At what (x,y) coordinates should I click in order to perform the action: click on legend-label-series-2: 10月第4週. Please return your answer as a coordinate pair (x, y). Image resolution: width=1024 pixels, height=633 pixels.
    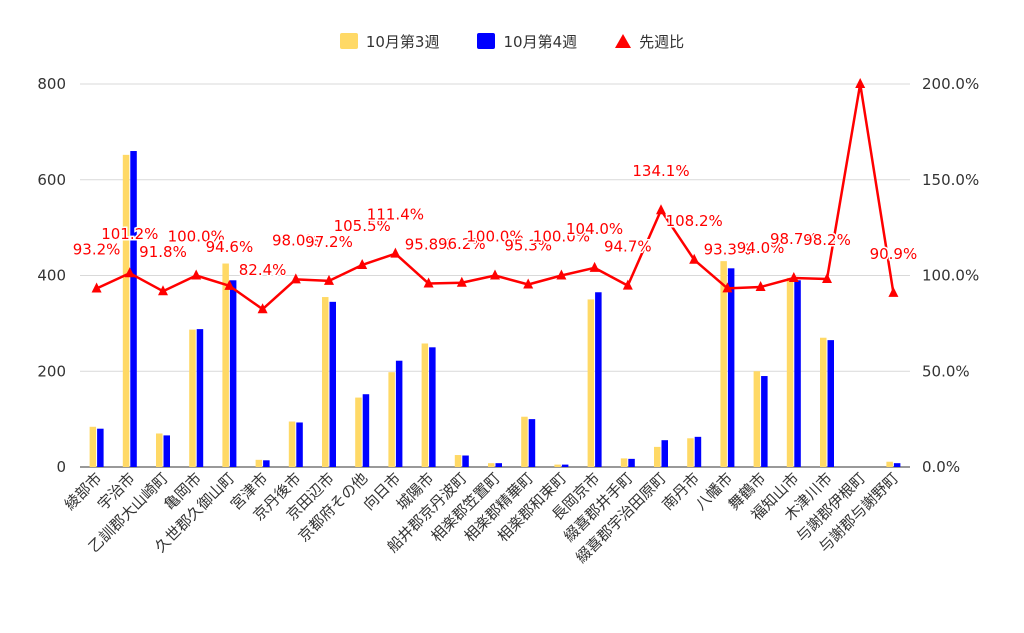
    Looking at the image, I should click on (540, 41).